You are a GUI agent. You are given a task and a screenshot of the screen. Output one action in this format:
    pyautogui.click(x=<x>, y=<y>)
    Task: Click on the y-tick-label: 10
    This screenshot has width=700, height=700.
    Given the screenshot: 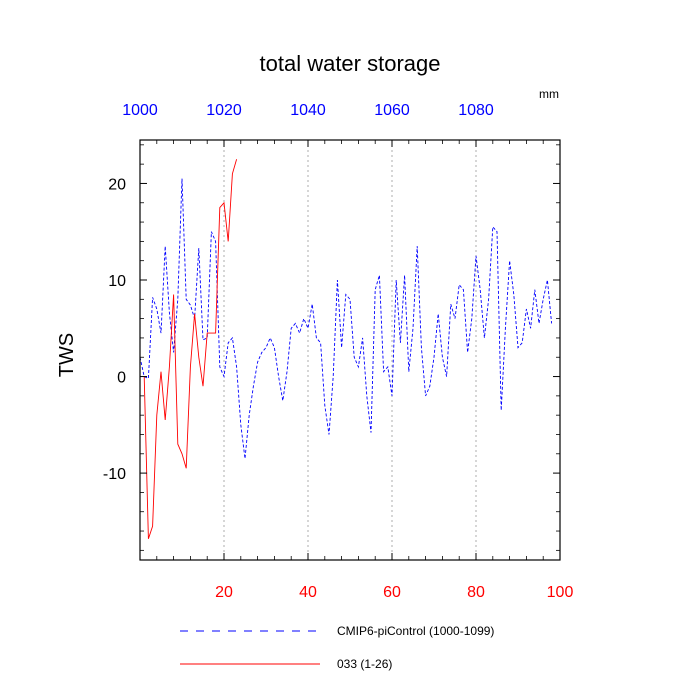 What is the action you would take?
    pyautogui.click(x=117, y=281)
    